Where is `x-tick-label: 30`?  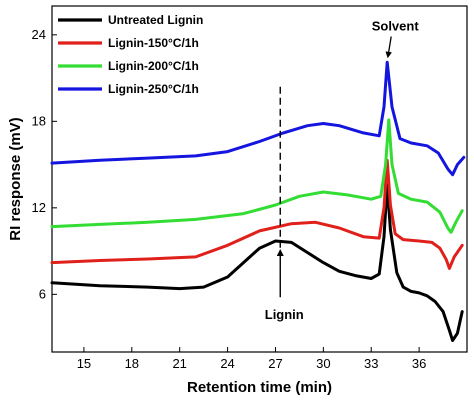 x-tick-label: 30 is located at coordinates (323, 363).